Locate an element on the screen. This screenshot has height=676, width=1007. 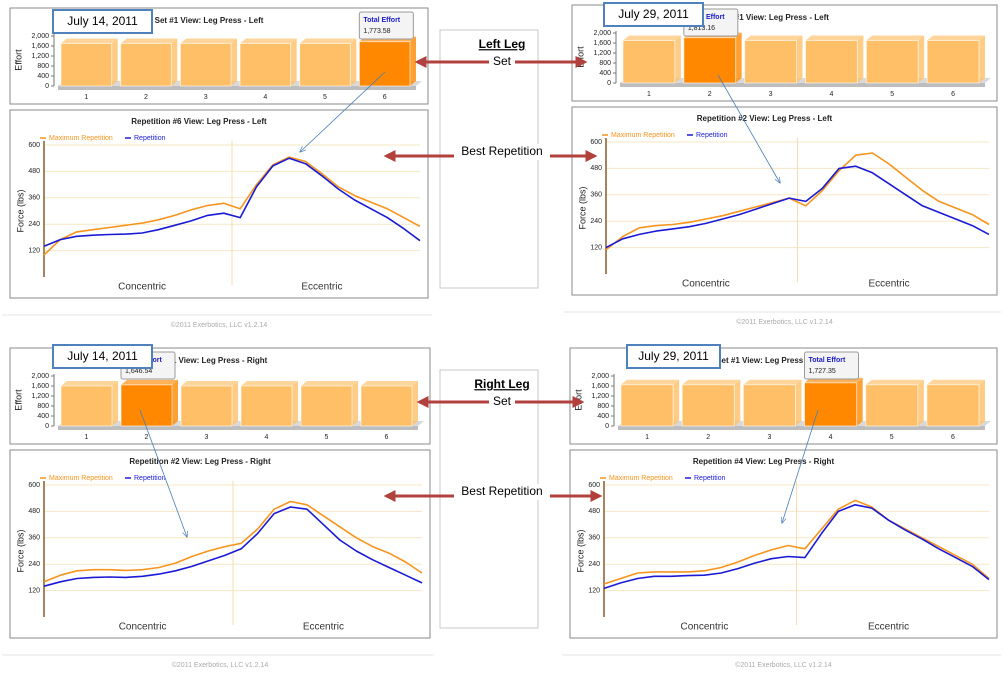
tooltip-value: 1,646.54 is located at coordinates (138, 371).